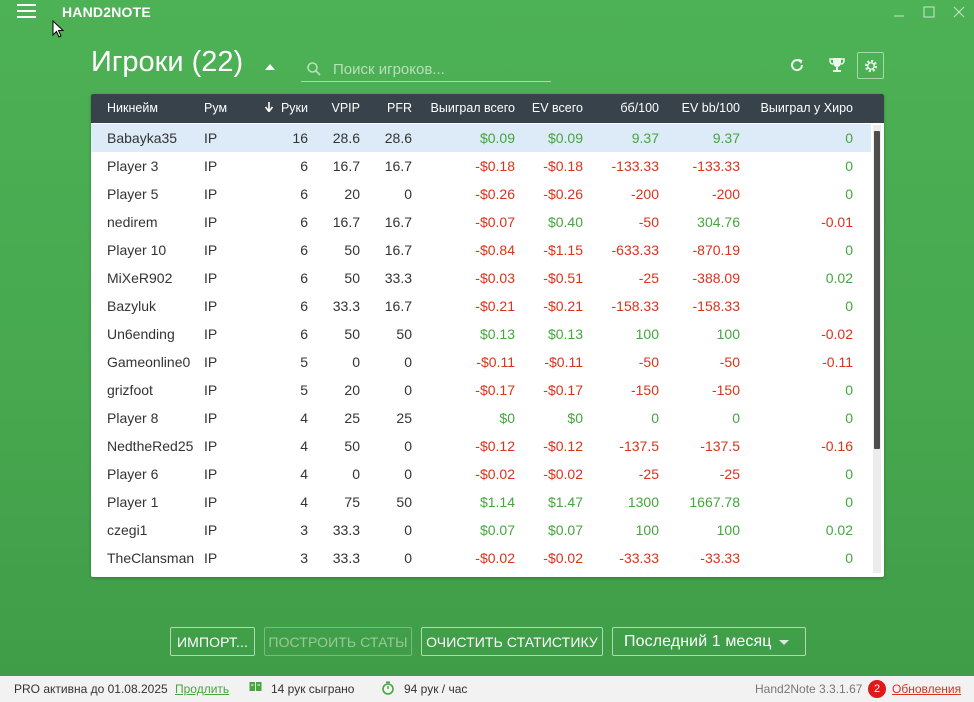 Image resolution: width=974 pixels, height=702 pixels. What do you see at coordinates (58, 29) in the screenshot?
I see `mouse-cursor-icon` at bounding box center [58, 29].